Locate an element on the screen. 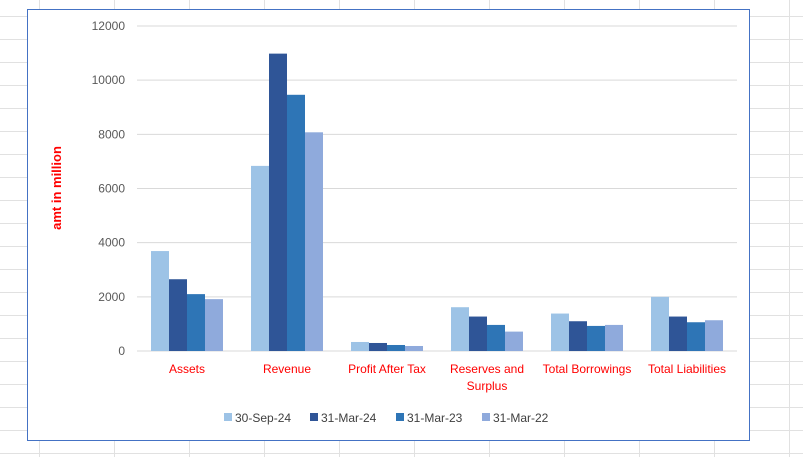 This screenshot has width=803, height=457. y-tick-label: 0 is located at coordinates (121, 351).